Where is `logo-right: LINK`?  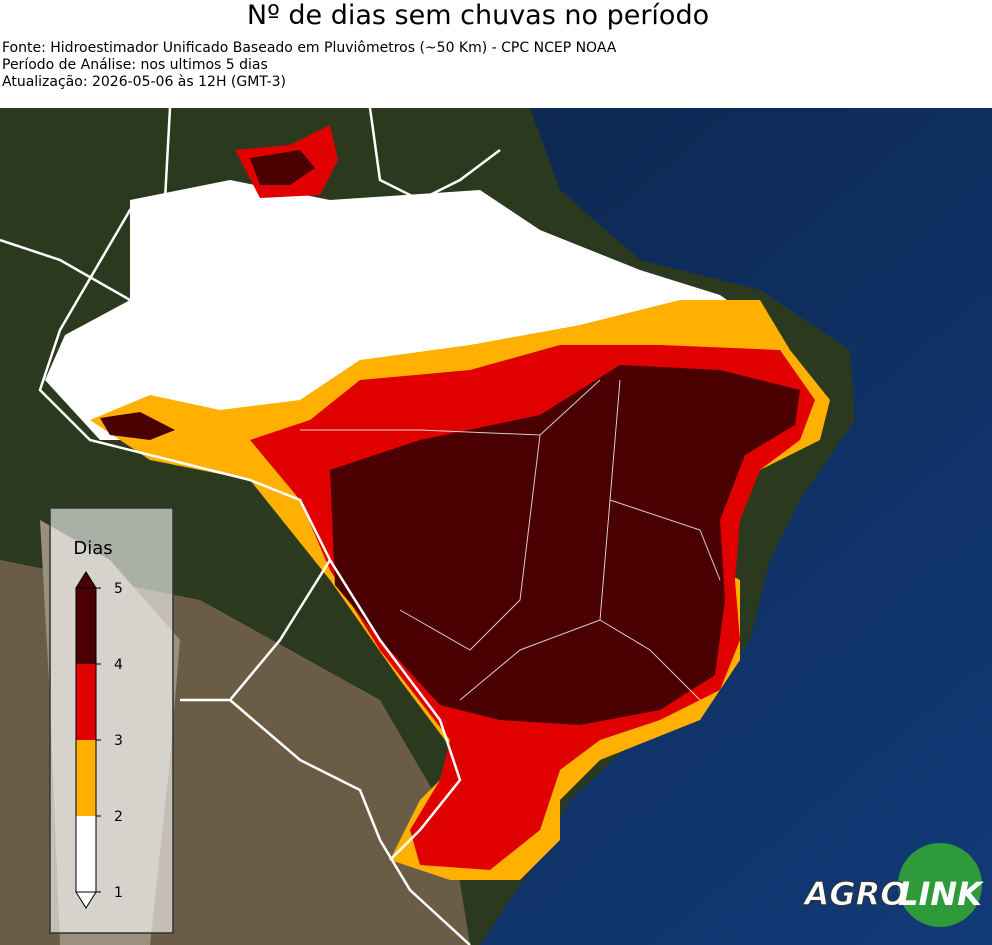 logo-right: LINK is located at coordinates (941, 894).